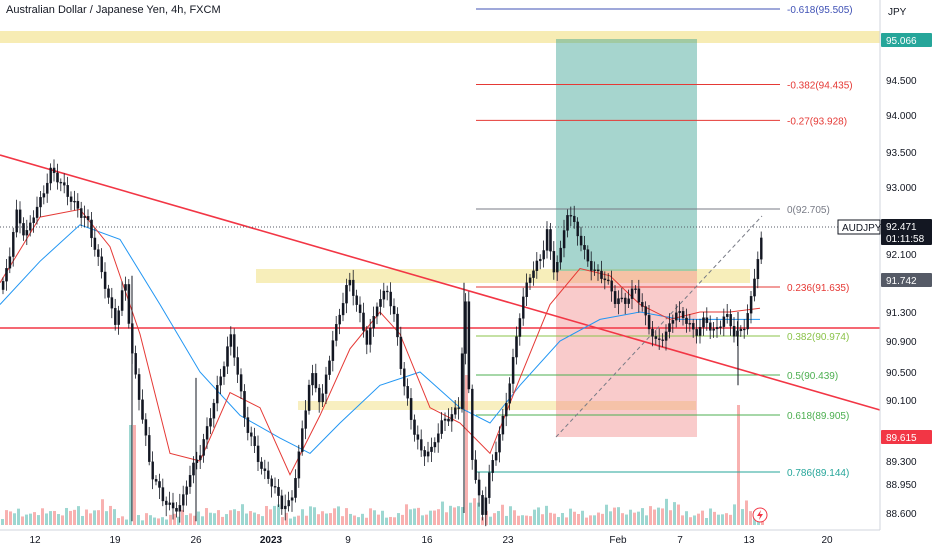 This screenshot has width=932, height=550. What do you see at coordinates (35, 540) in the screenshot?
I see `time-tick: 12` at bounding box center [35, 540].